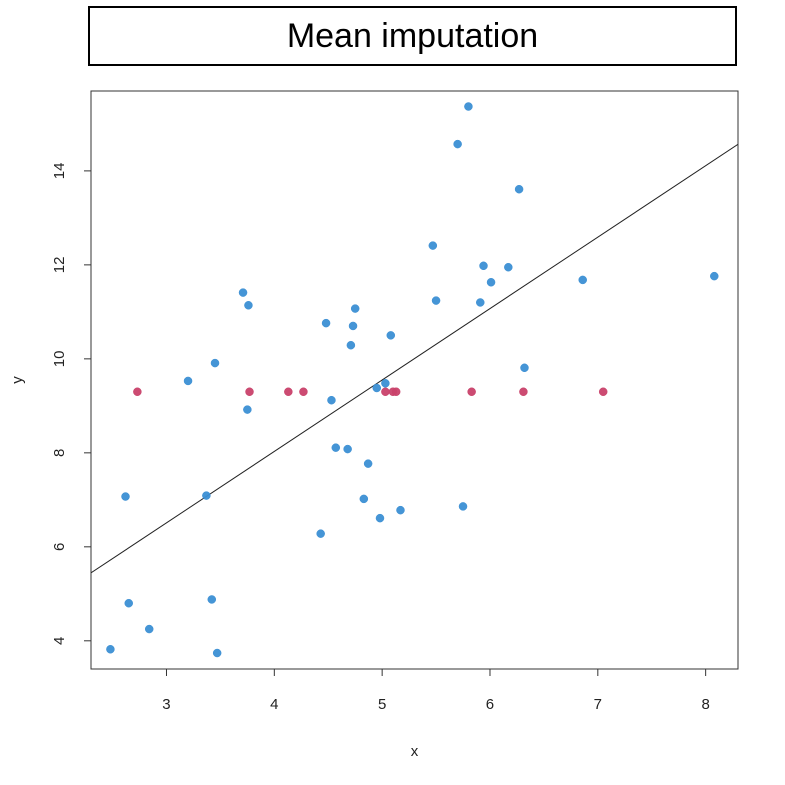 The width and height of the screenshot is (785, 785). I want to click on chart-title: Mean imputation, so click(412, 36).